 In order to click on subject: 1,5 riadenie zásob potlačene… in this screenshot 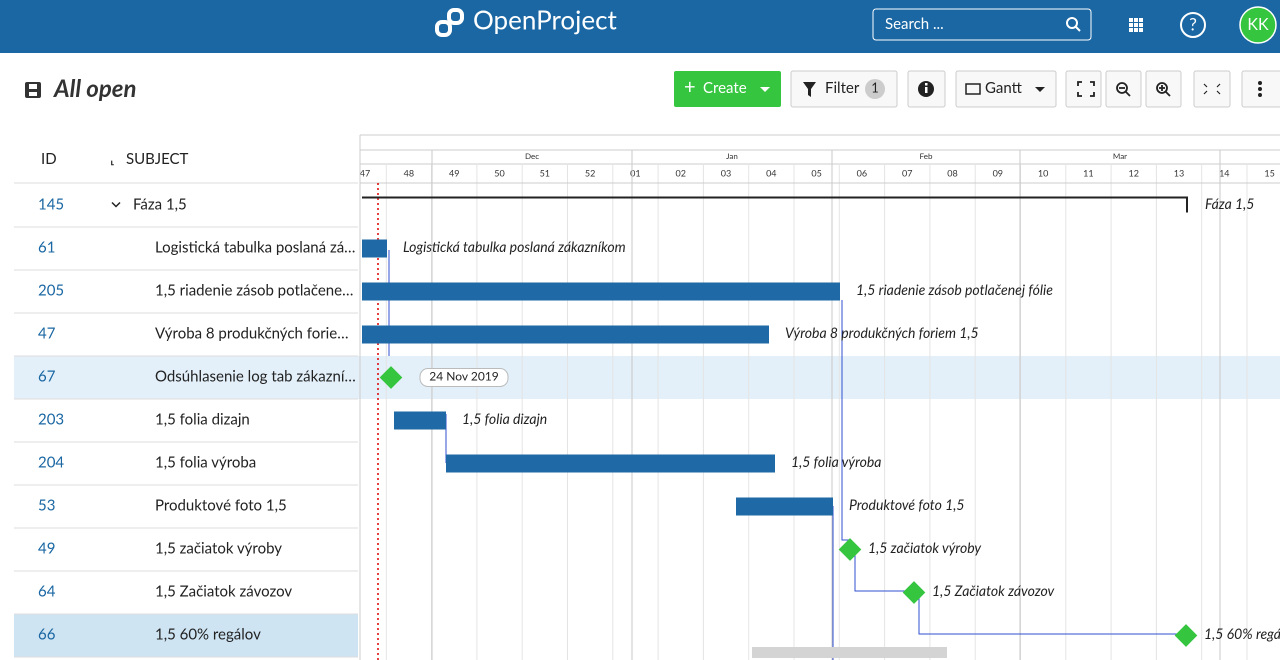, I will do `click(254, 290)`.